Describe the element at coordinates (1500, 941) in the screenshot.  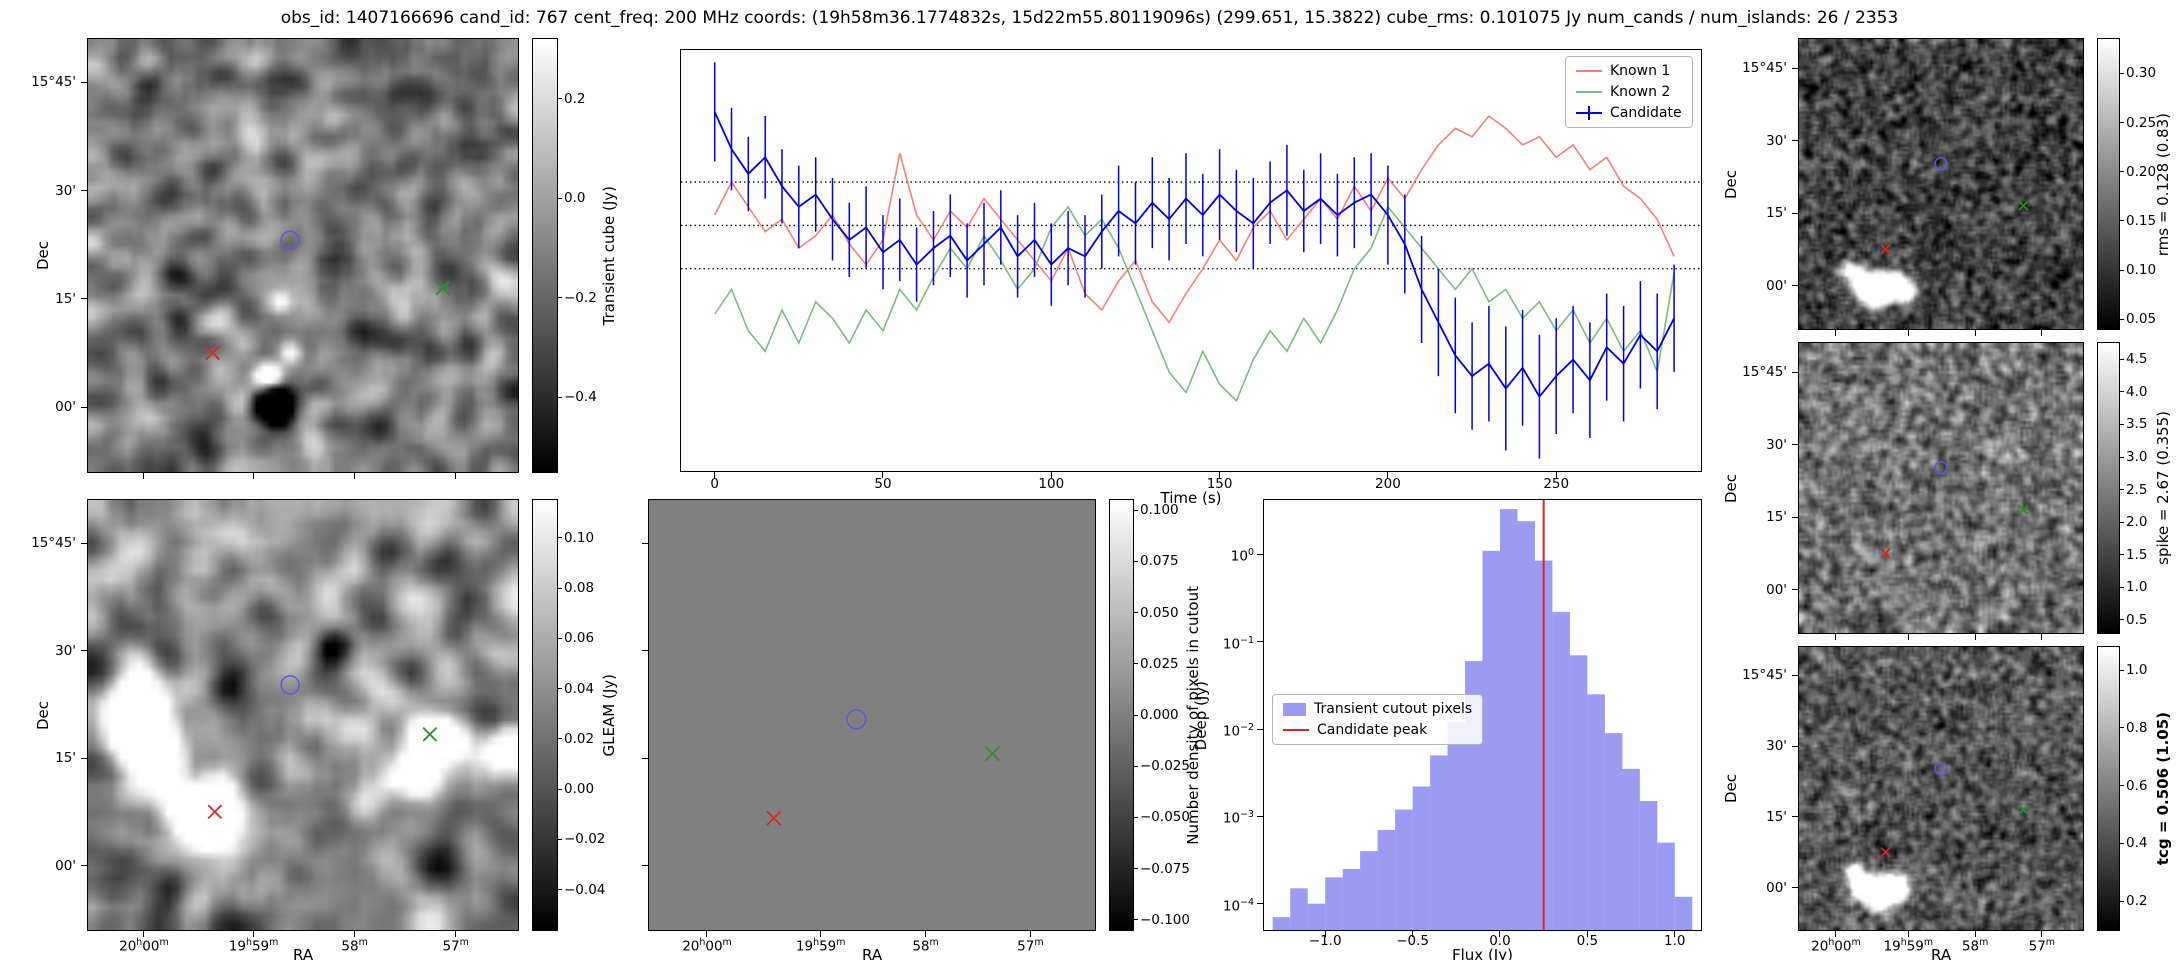
I see `flux-tick-label: 0.0` at that location.